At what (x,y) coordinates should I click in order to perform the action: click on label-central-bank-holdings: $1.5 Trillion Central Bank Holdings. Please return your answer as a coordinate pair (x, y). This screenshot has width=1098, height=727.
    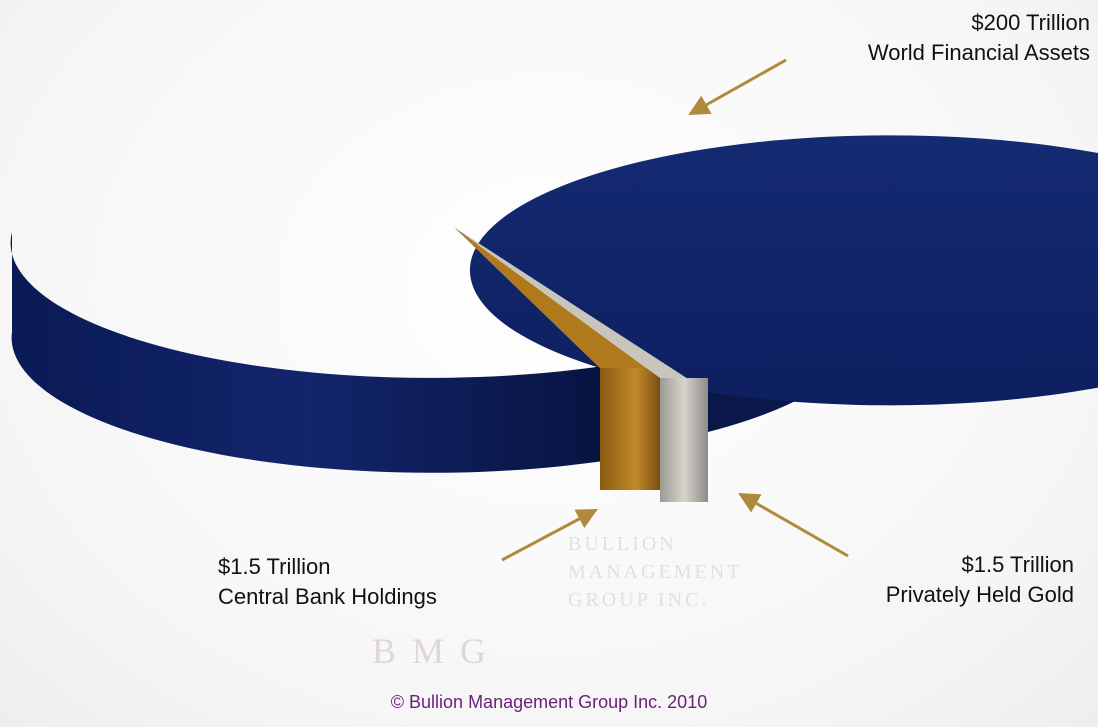
    Looking at the image, I should click on (327, 582).